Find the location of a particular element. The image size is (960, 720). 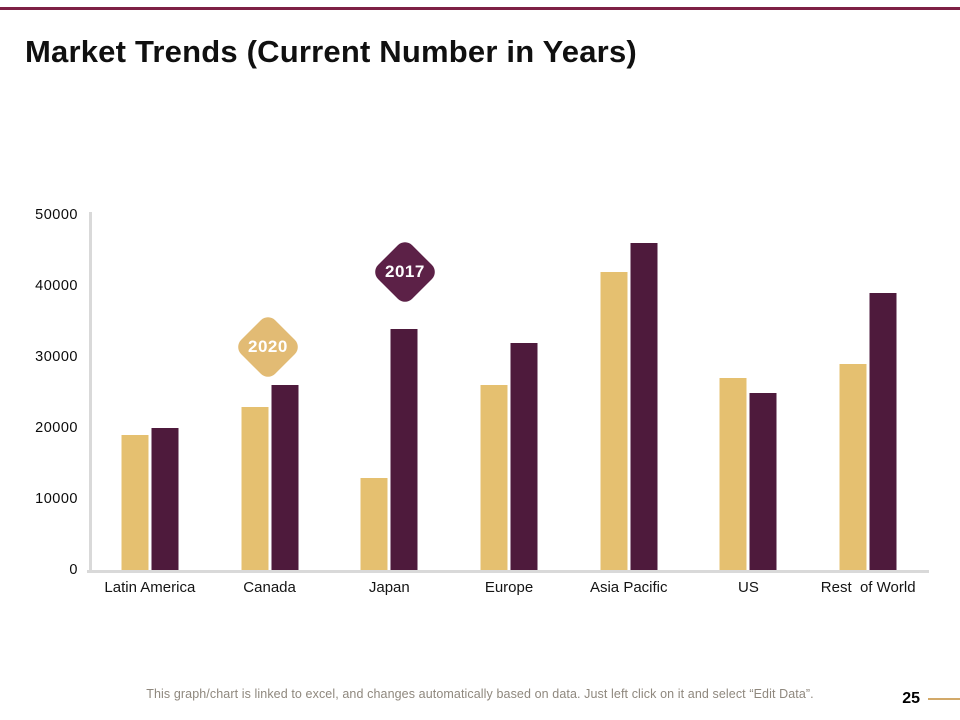

y-axis-tick-labels: 0 10000 20000 30000 40000 50000 is located at coordinates (48, 392).